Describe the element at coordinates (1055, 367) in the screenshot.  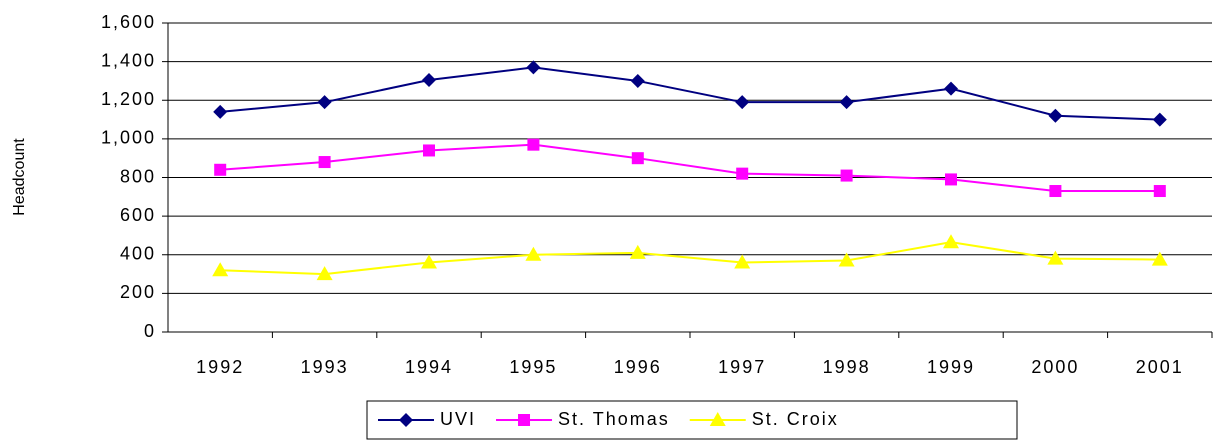
I see `x-tick-label: 2000` at that location.